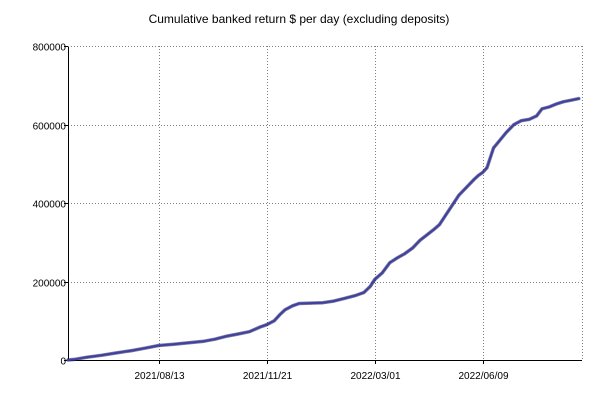 This screenshot has width=600, height=405. I want to click on x-tick-label: 2022/03/01, so click(375, 376).